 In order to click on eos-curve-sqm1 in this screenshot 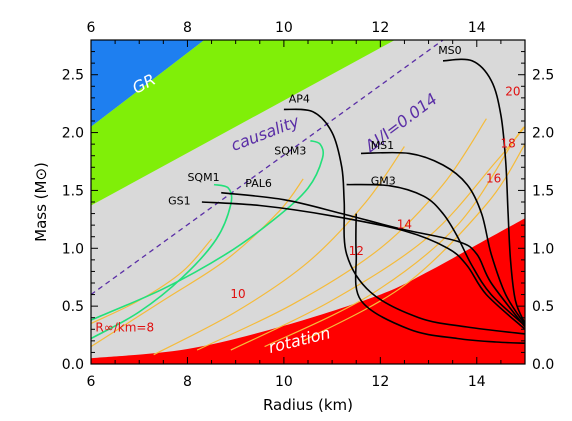, I will do `click(162, 261)`.